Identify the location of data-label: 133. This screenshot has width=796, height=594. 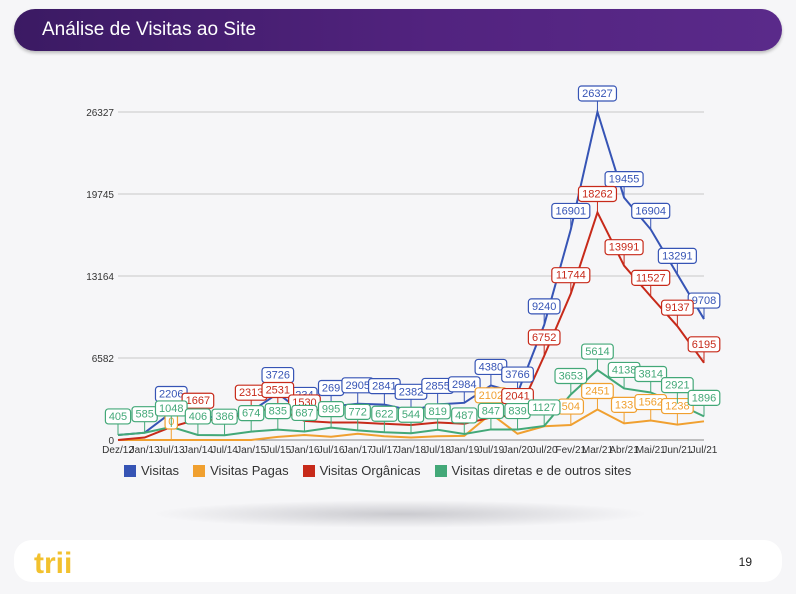
(624, 405).